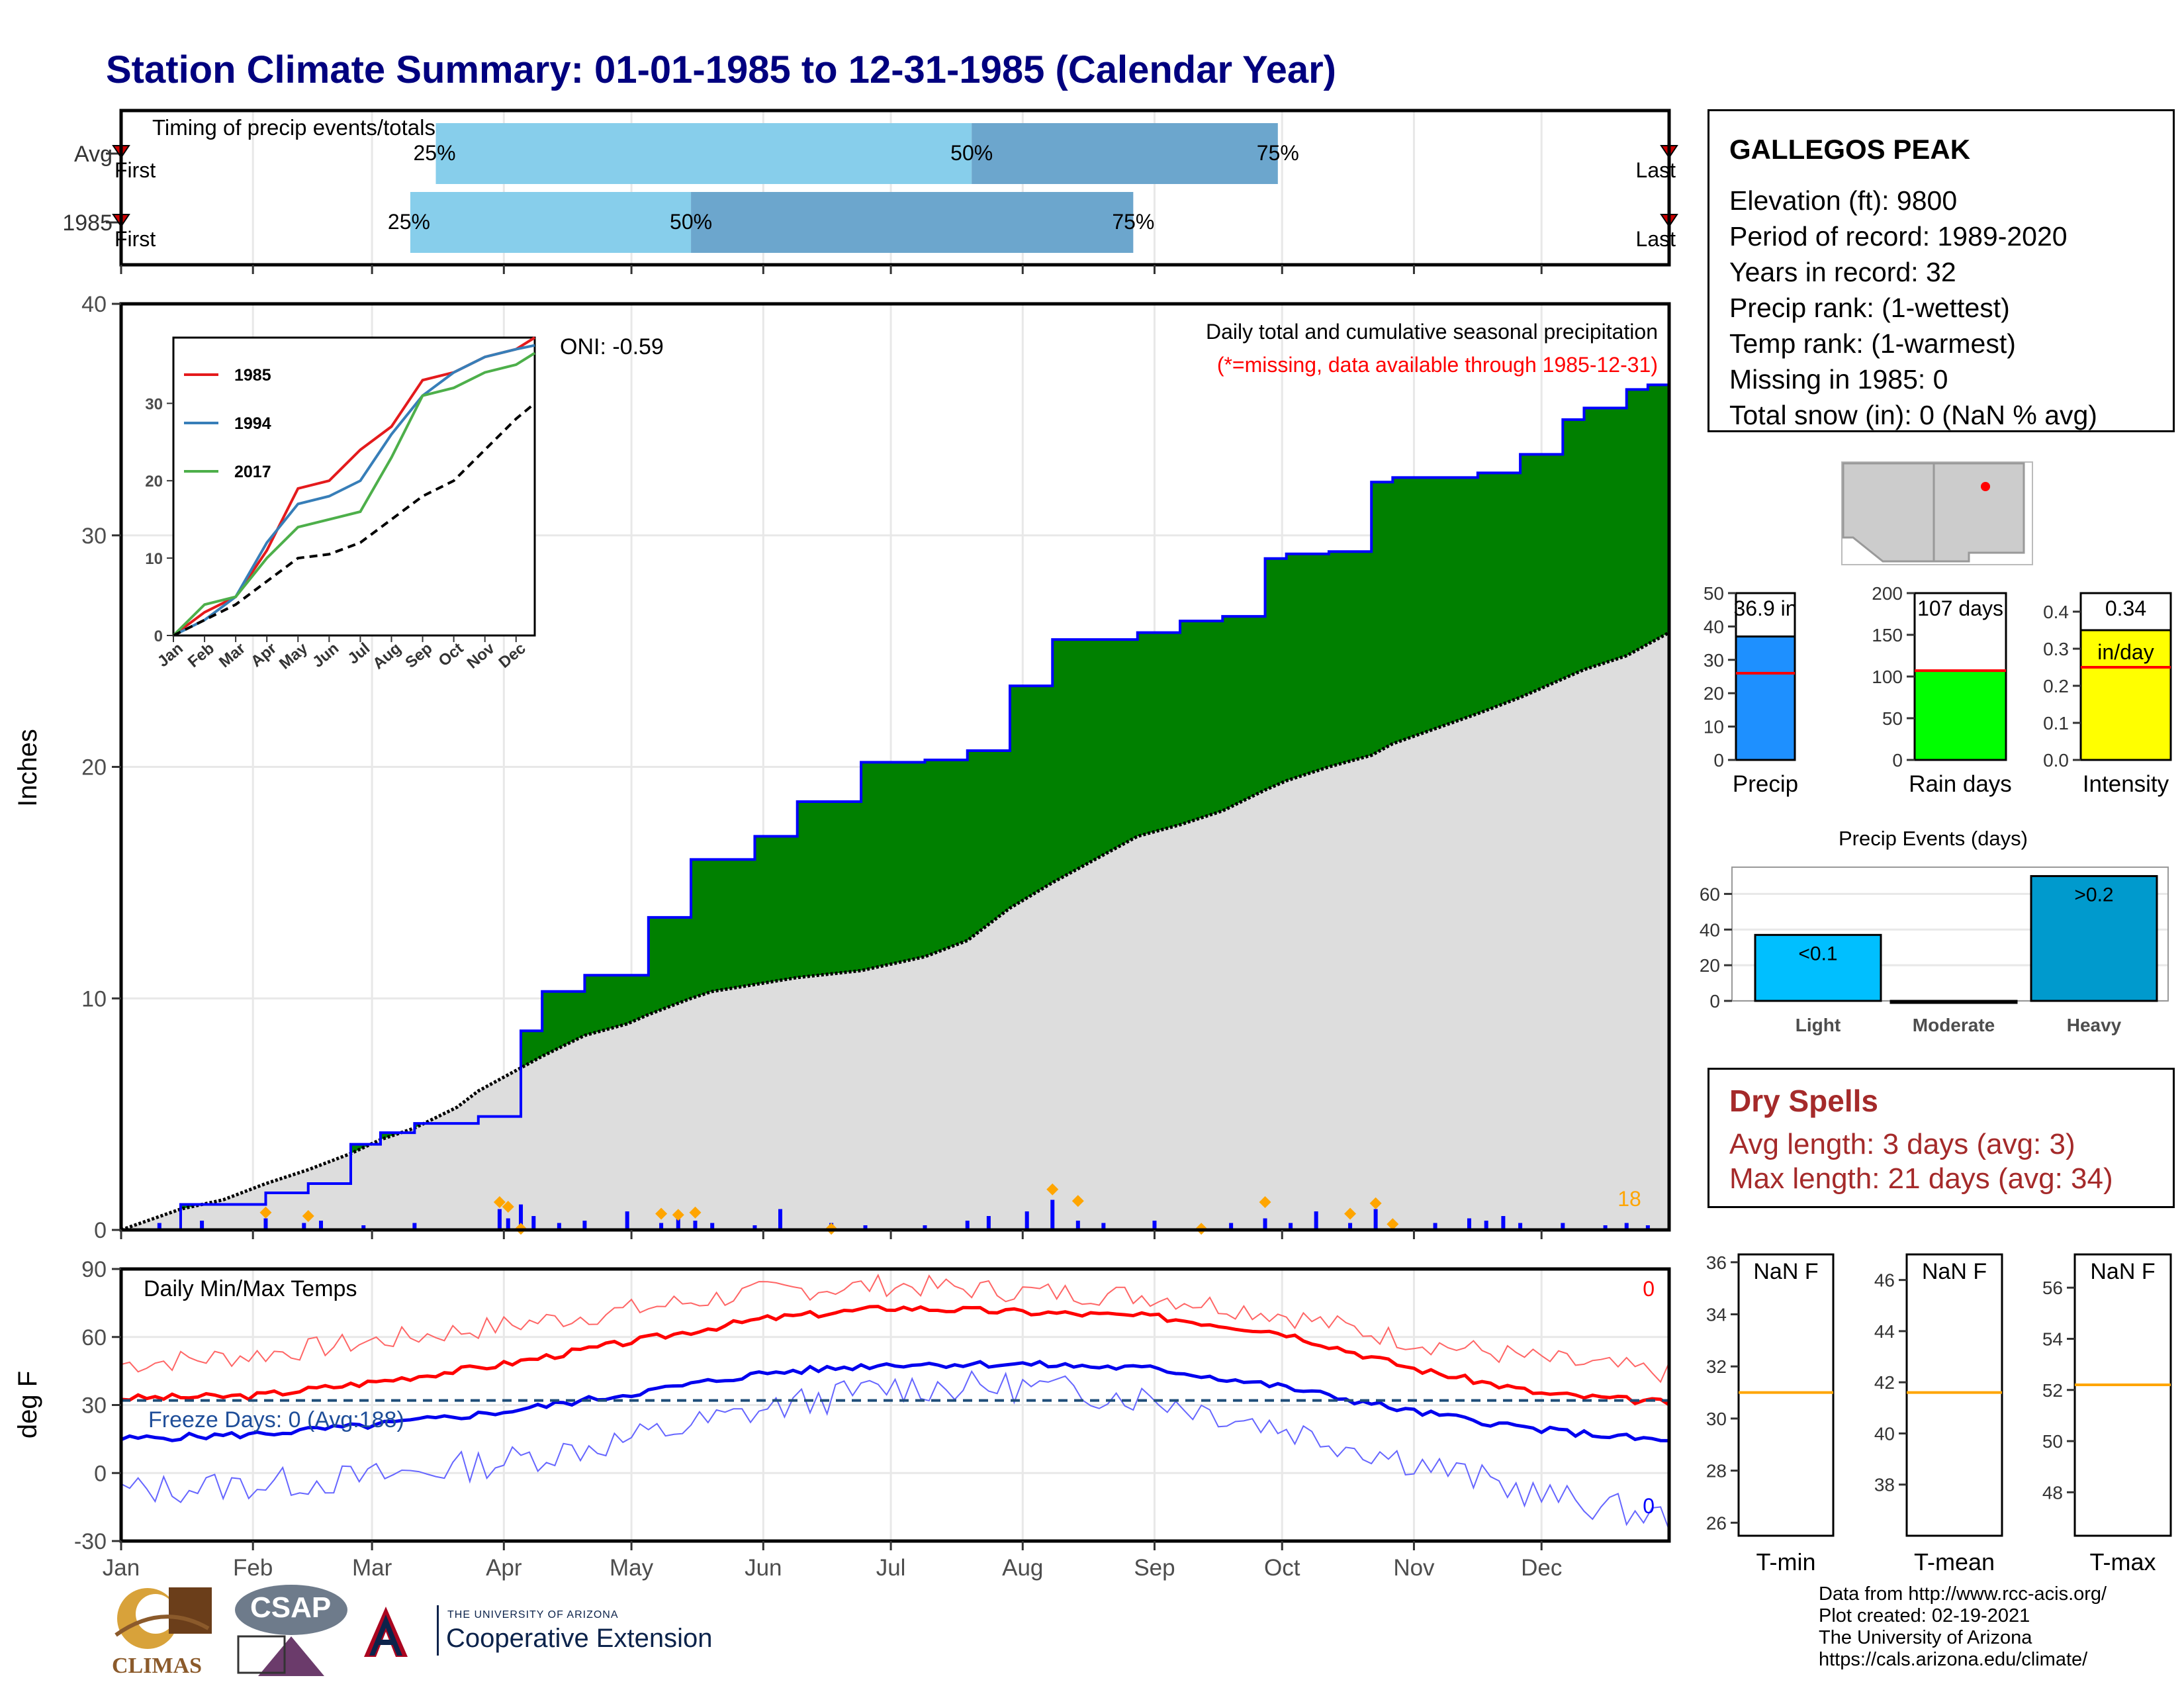  Describe the element at coordinates (1985, 486) in the screenshot. I see `station-location-marker` at that location.